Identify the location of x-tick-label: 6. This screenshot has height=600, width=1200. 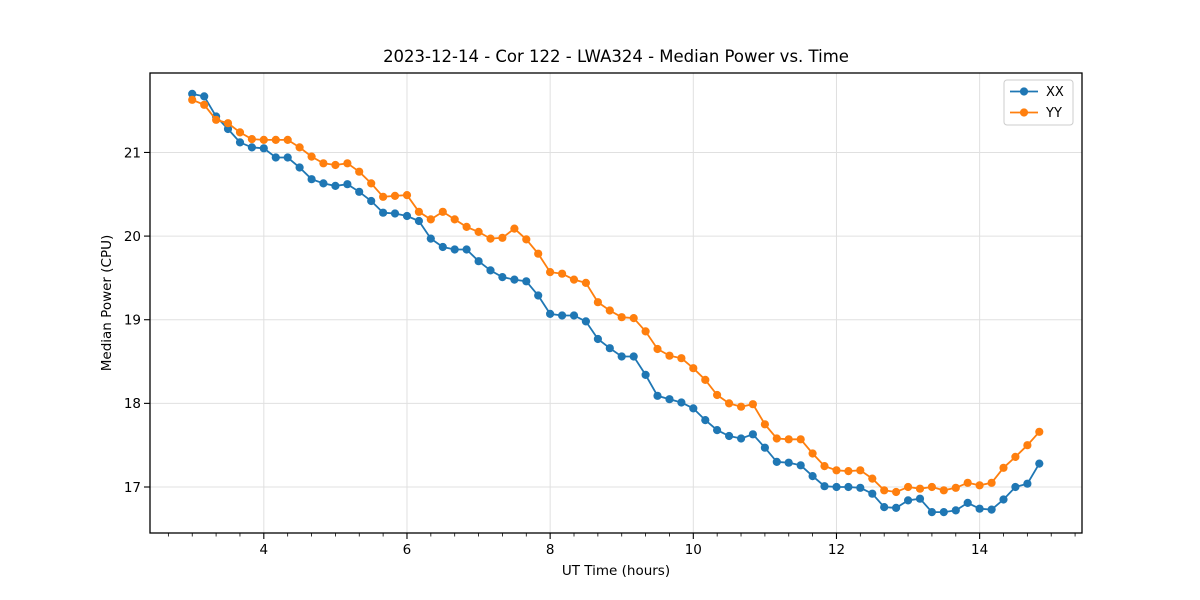
(407, 550).